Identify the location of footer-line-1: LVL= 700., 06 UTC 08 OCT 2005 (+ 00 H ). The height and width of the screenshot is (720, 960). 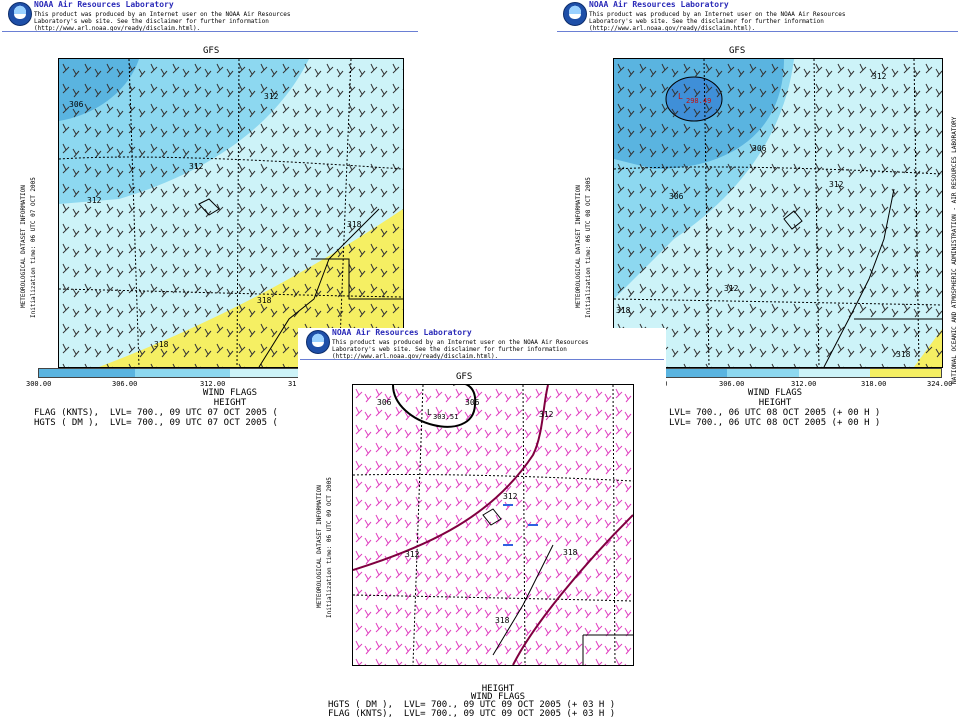
(775, 413).